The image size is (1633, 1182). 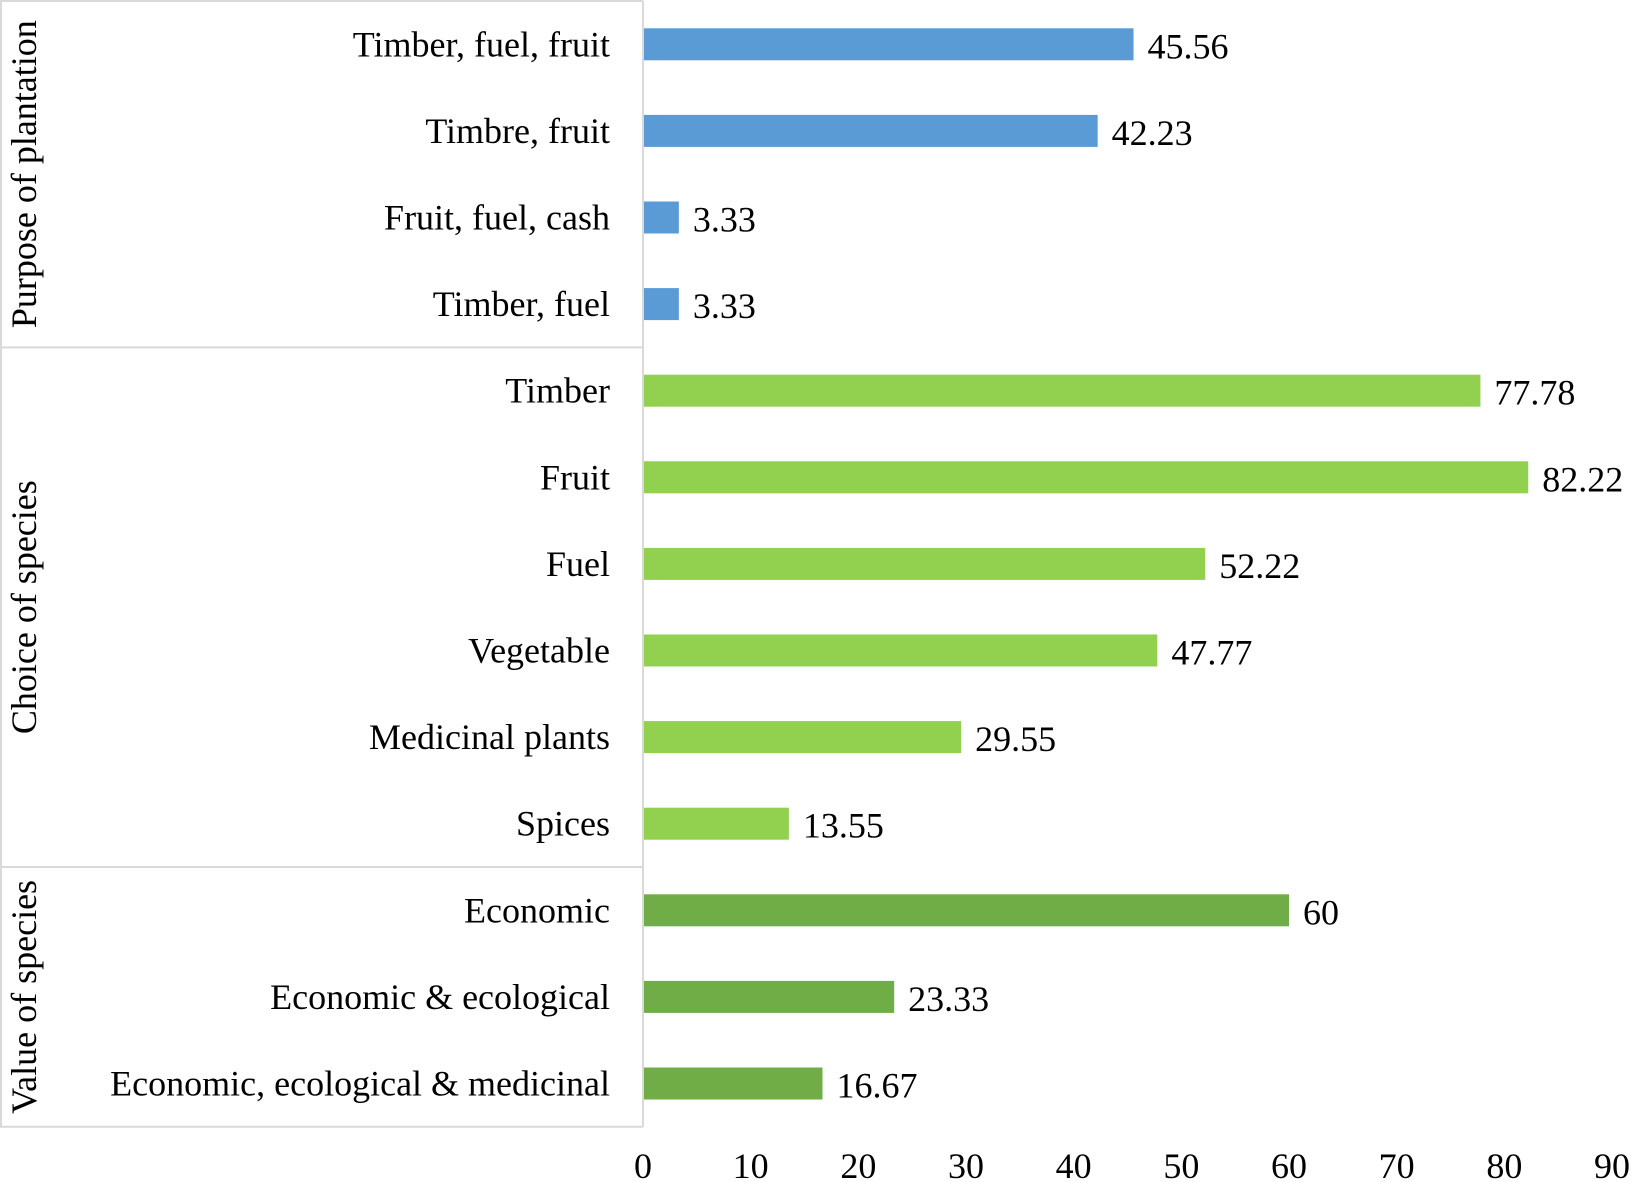 What do you see at coordinates (1015, 739) in the screenshot?
I see `data-label: 29.55` at bounding box center [1015, 739].